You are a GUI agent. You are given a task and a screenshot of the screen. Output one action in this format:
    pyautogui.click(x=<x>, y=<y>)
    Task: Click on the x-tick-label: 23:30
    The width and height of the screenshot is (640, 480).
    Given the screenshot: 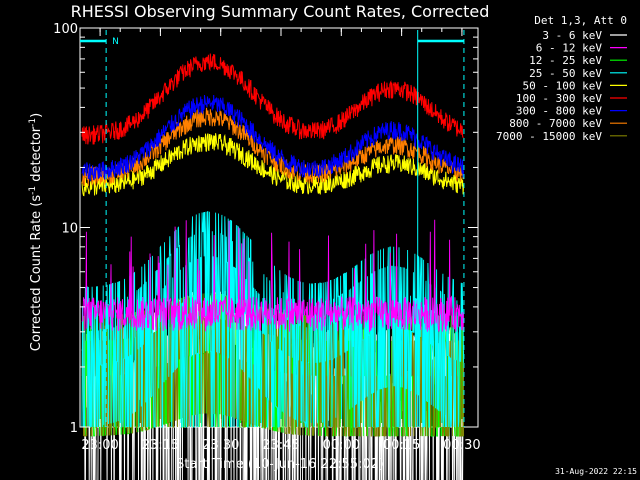 What is the action you would take?
    pyautogui.click(x=220, y=445)
    